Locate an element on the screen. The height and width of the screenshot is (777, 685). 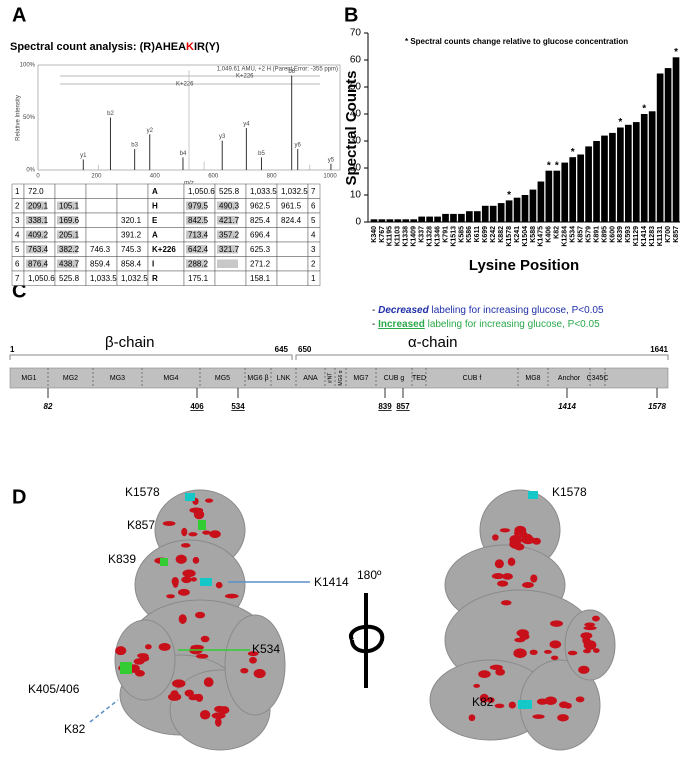
y-tick-label: 30 is located at coordinates (356, 141).